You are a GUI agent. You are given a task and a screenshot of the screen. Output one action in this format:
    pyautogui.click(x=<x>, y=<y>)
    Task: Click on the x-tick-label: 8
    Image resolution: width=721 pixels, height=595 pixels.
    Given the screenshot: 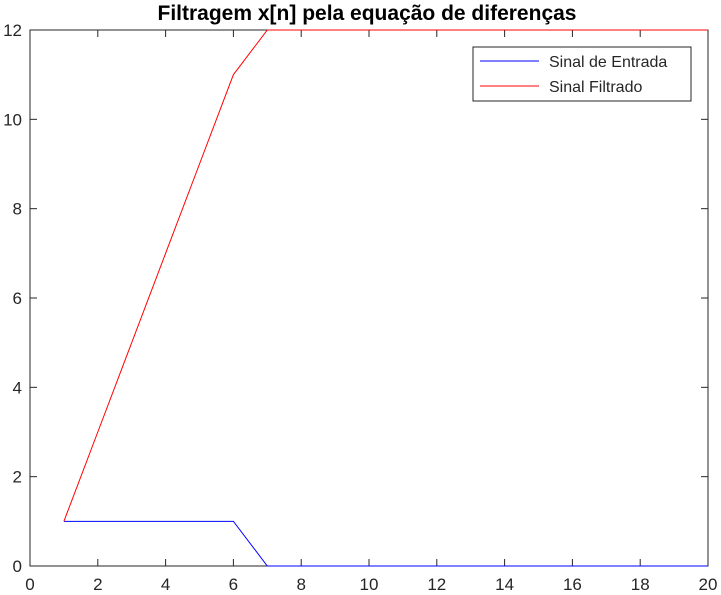 What is the action you would take?
    pyautogui.click(x=300, y=584)
    